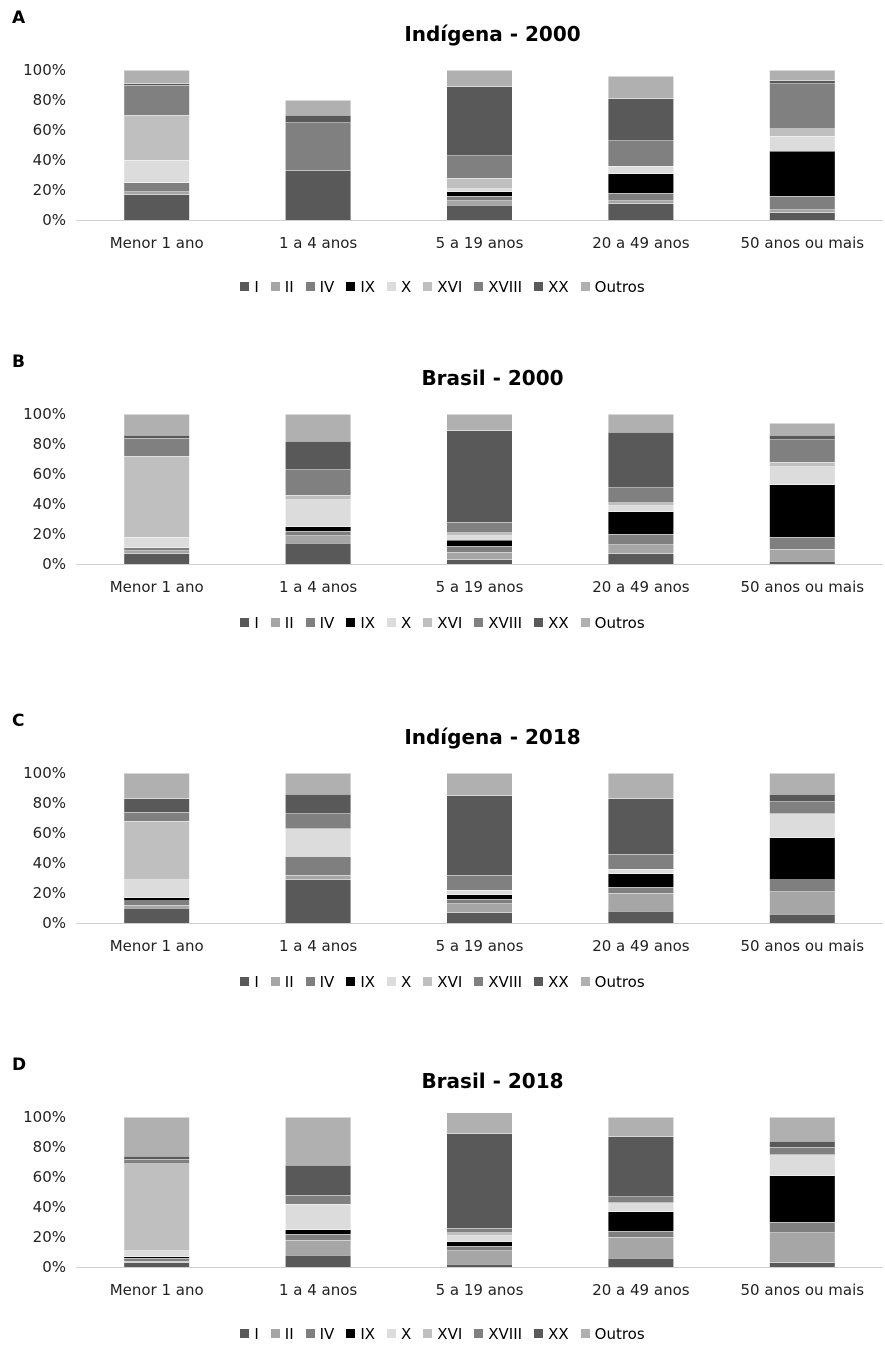  What do you see at coordinates (19, 18) in the screenshot?
I see `panel-letter: A` at bounding box center [19, 18].